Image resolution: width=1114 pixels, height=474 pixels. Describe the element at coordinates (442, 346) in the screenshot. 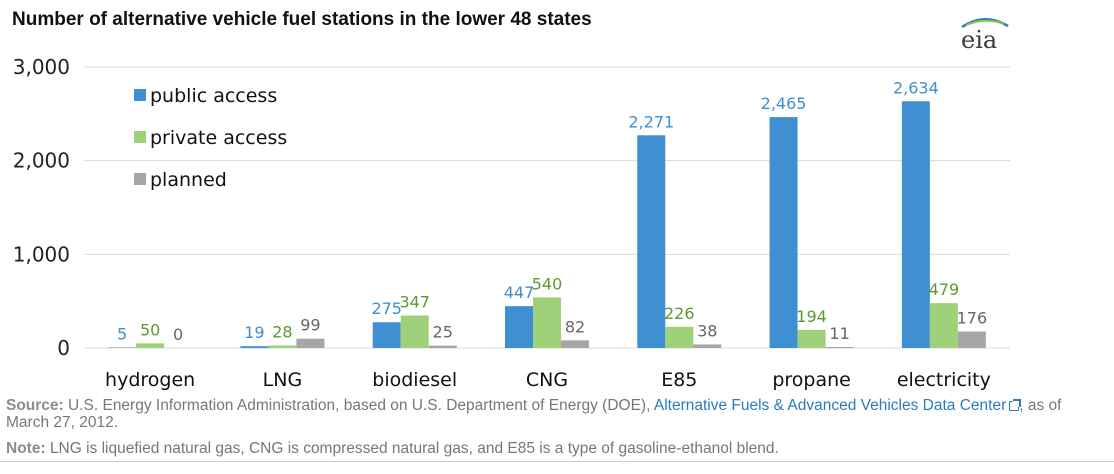

I see `bar-biodiesel-planned` at that location.